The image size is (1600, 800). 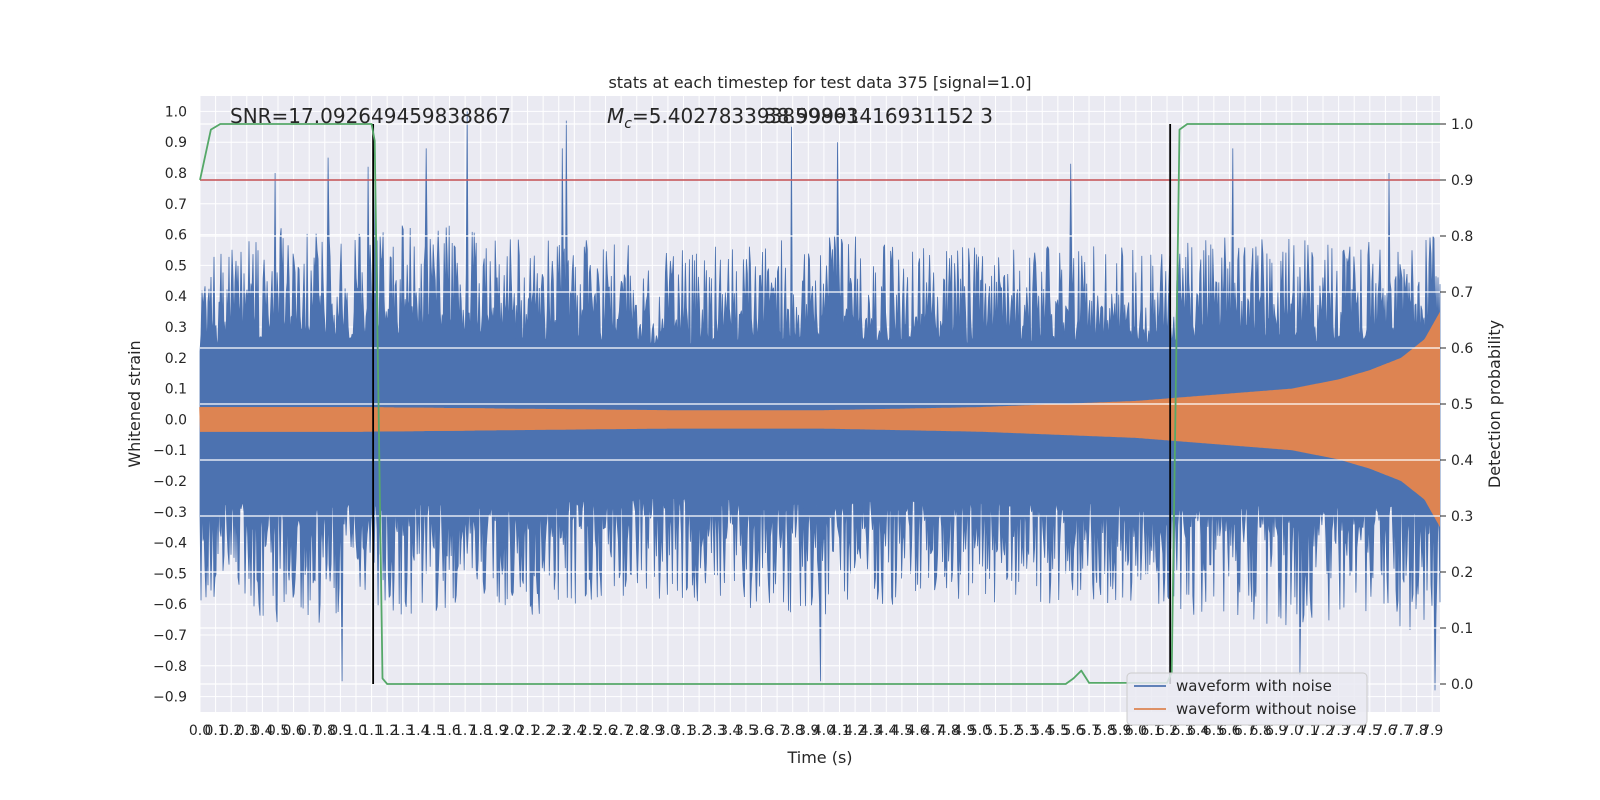 I want to click on x-tick-label: 4.2, so click(x=855, y=731).